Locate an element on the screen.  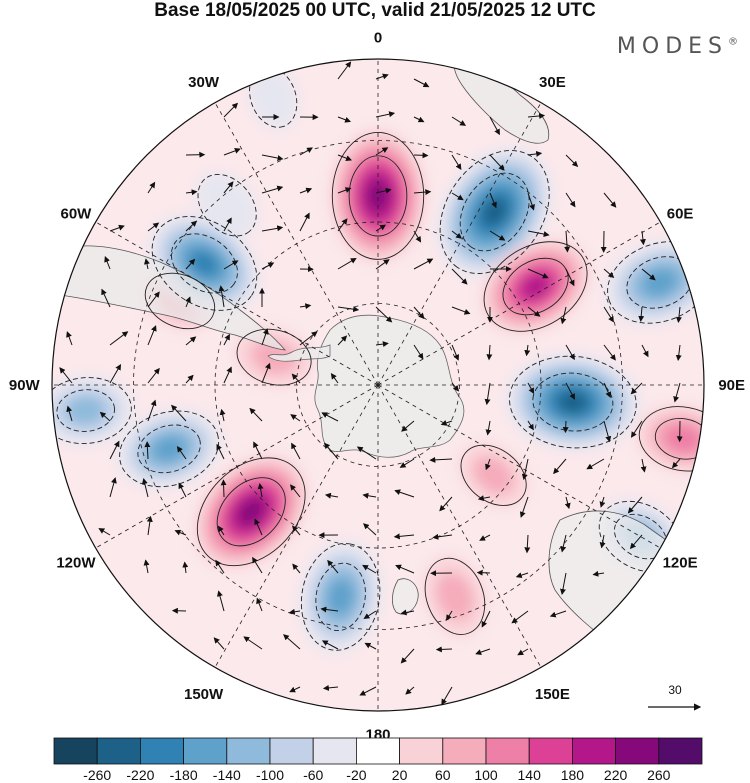
colorbar-tick-label: 60 is located at coordinates (443, 775).